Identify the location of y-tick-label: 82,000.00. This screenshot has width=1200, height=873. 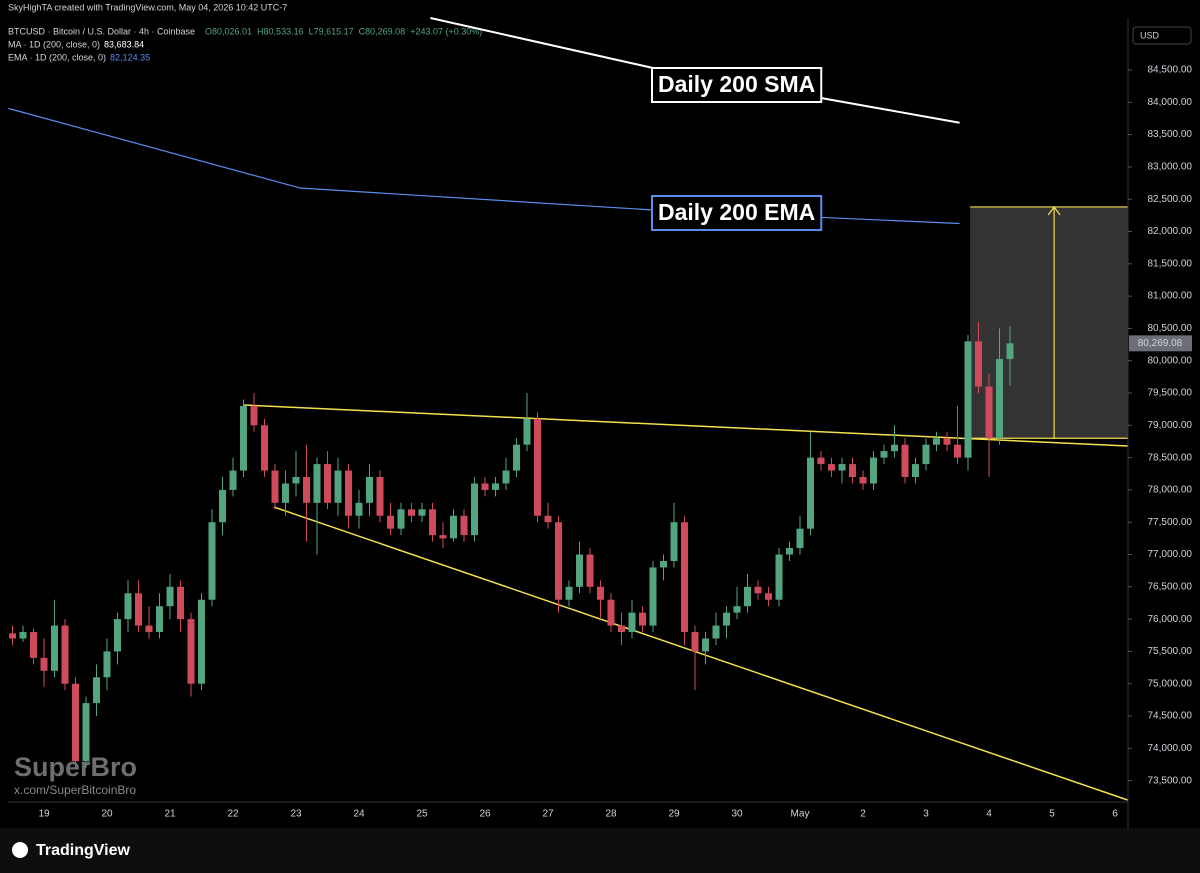
(1170, 231).